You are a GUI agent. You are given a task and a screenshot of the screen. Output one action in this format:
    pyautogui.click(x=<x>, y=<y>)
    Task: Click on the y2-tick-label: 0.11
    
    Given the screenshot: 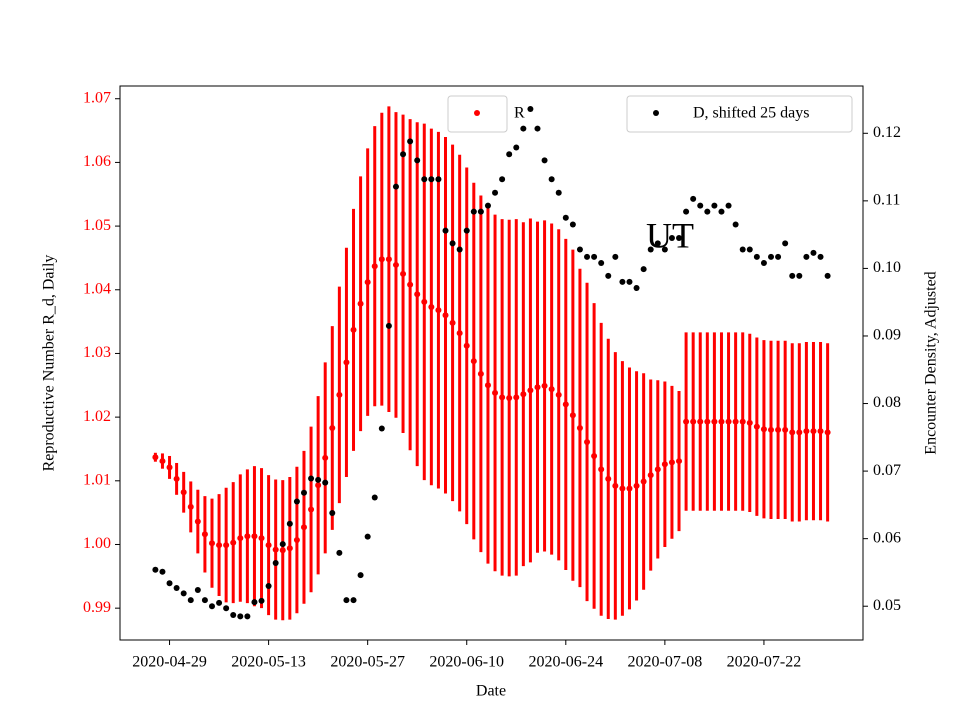 What is the action you would take?
    pyautogui.click(x=886, y=200)
    